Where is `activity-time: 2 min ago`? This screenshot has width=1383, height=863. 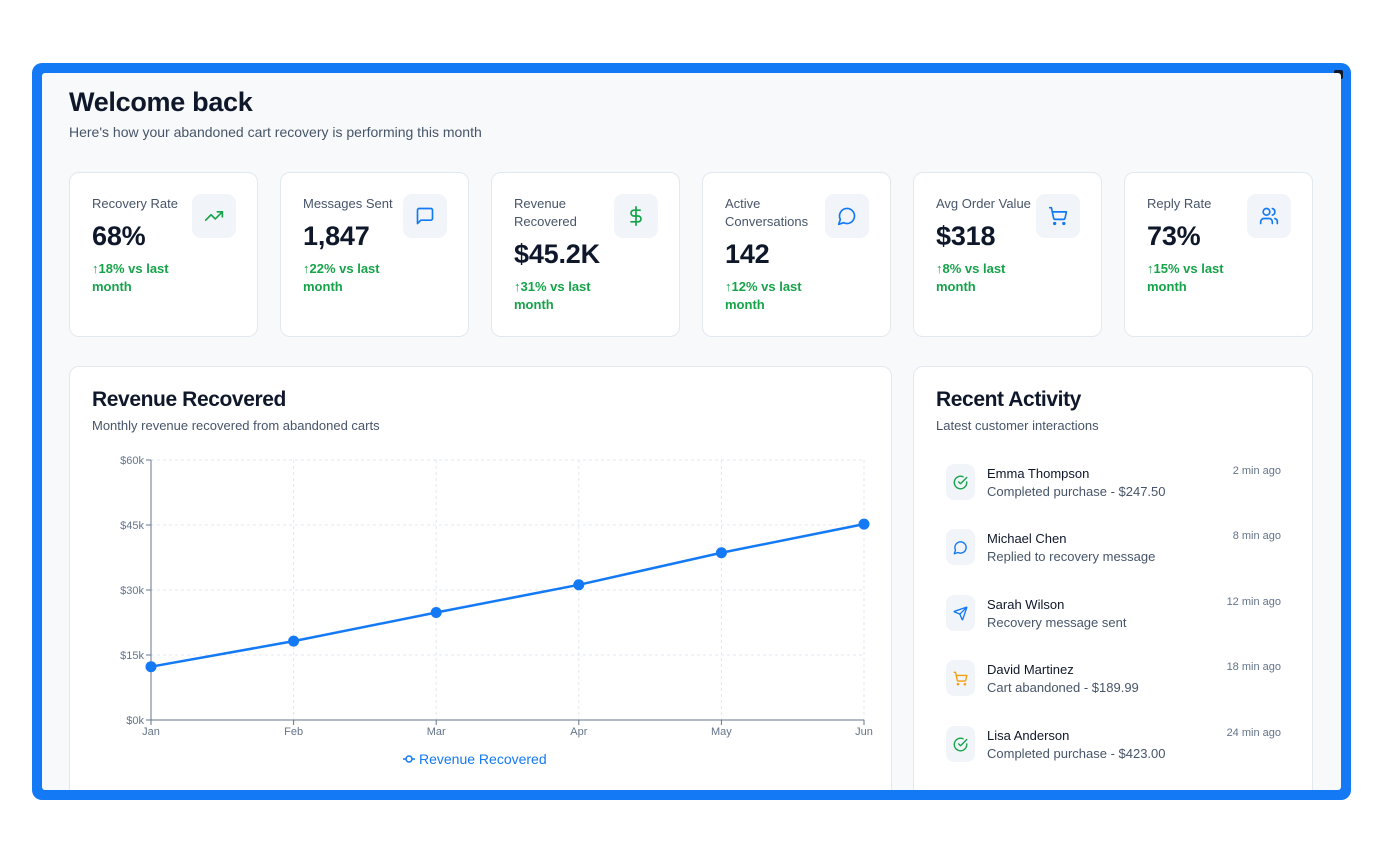 activity-time: 2 min ago is located at coordinates (1256, 471).